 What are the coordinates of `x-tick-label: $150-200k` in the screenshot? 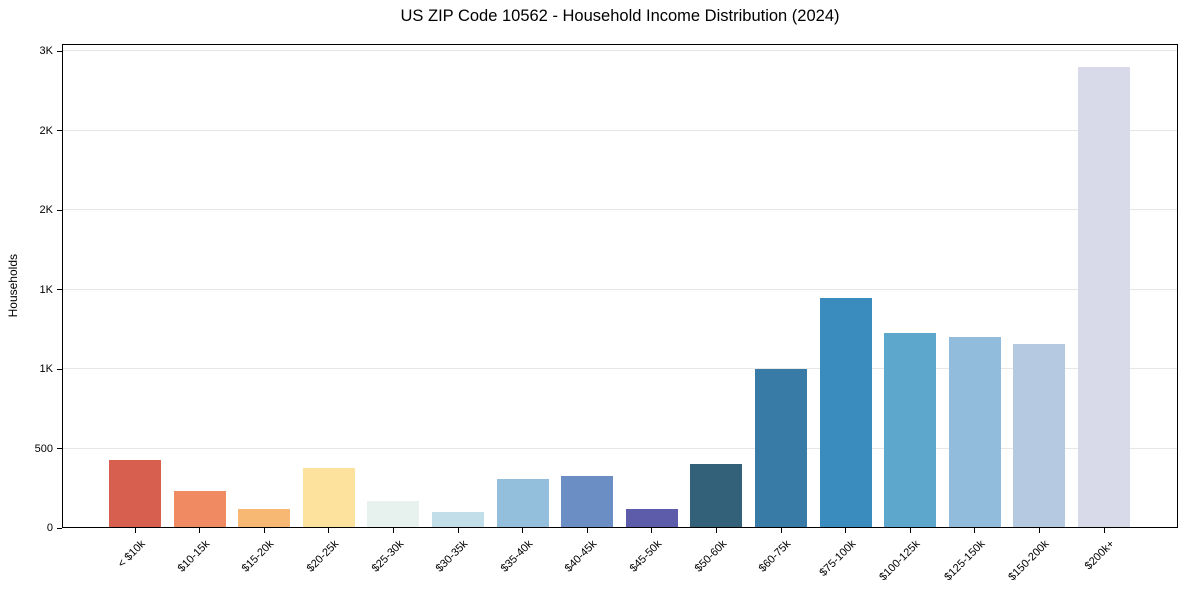 It's located at (1029, 561).